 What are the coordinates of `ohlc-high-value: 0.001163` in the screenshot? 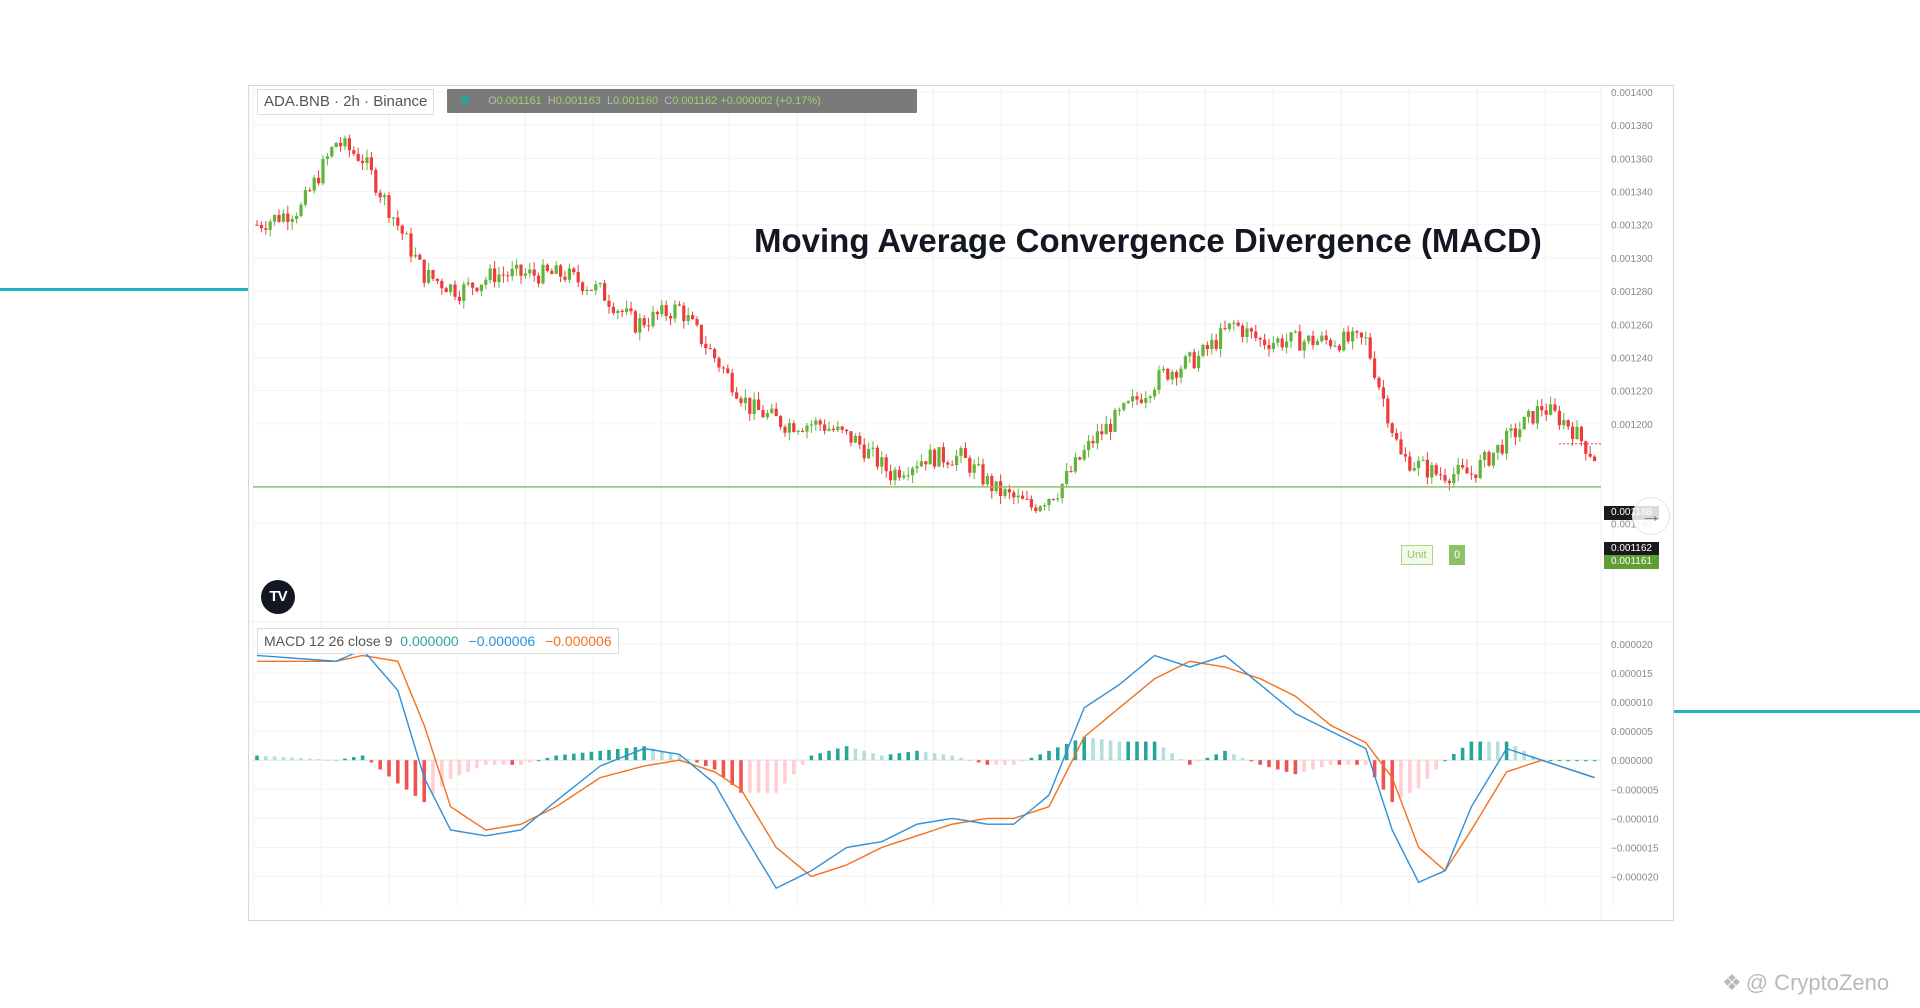 It's located at (578, 101).